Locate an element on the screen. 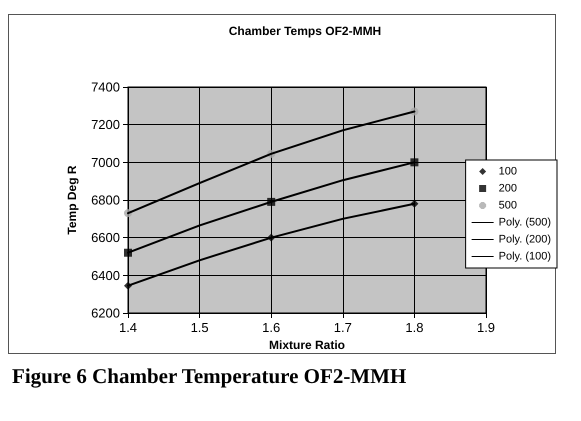 Image resolution: width=581 pixels, height=421 pixels. x-axis-title: Mixture Ratio is located at coordinates (307, 345).